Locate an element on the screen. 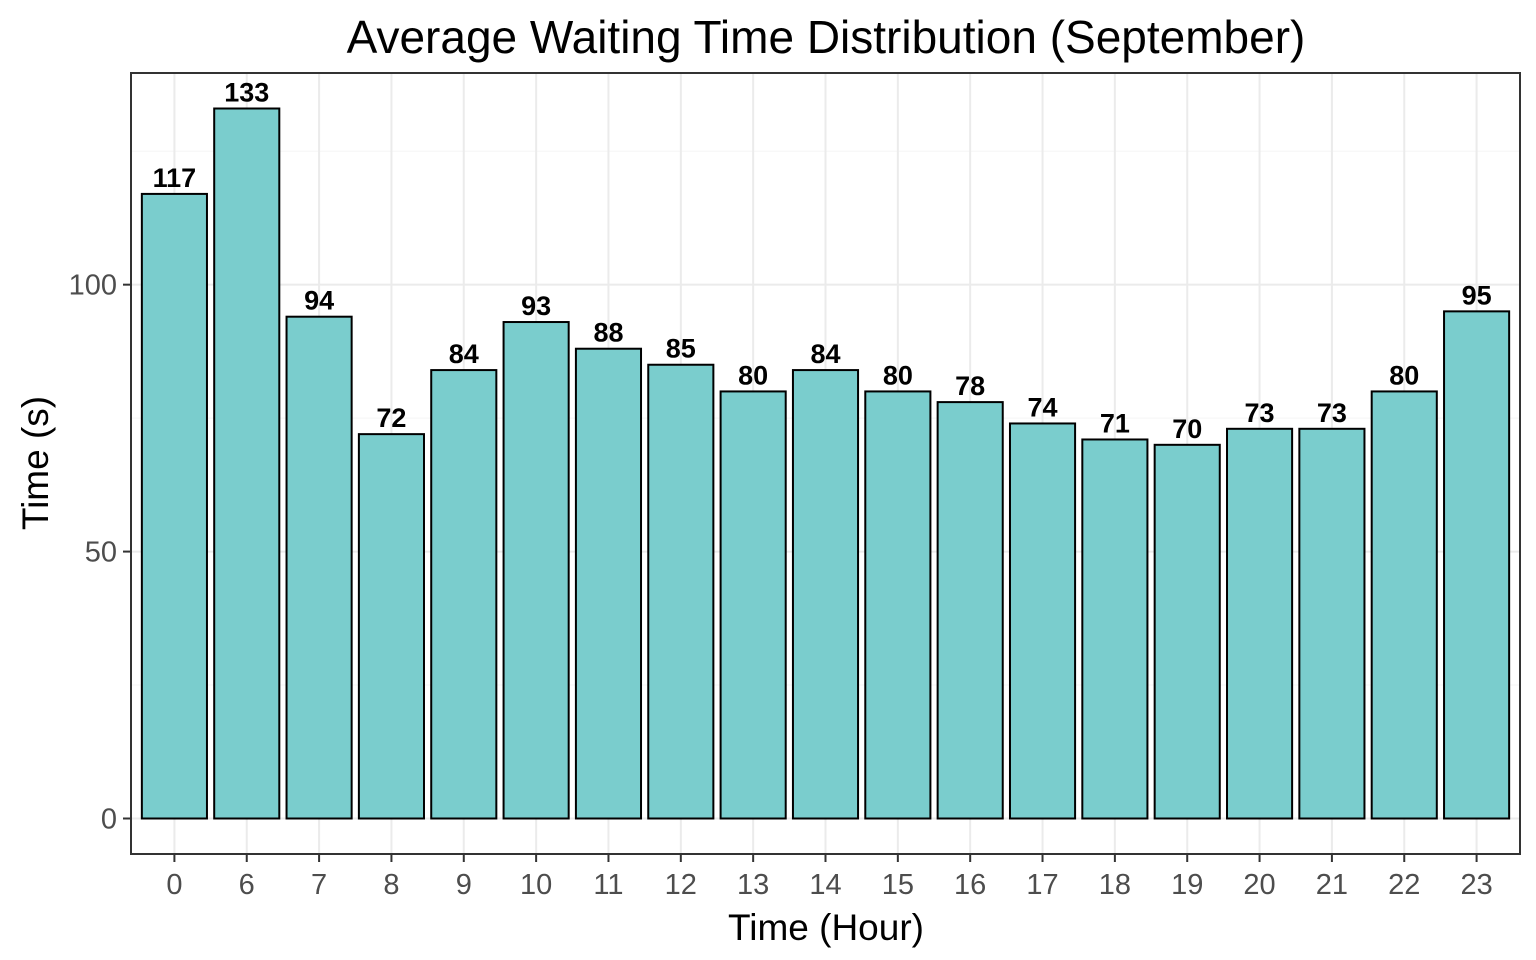  x-tick-label: 21 is located at coordinates (1332, 885).